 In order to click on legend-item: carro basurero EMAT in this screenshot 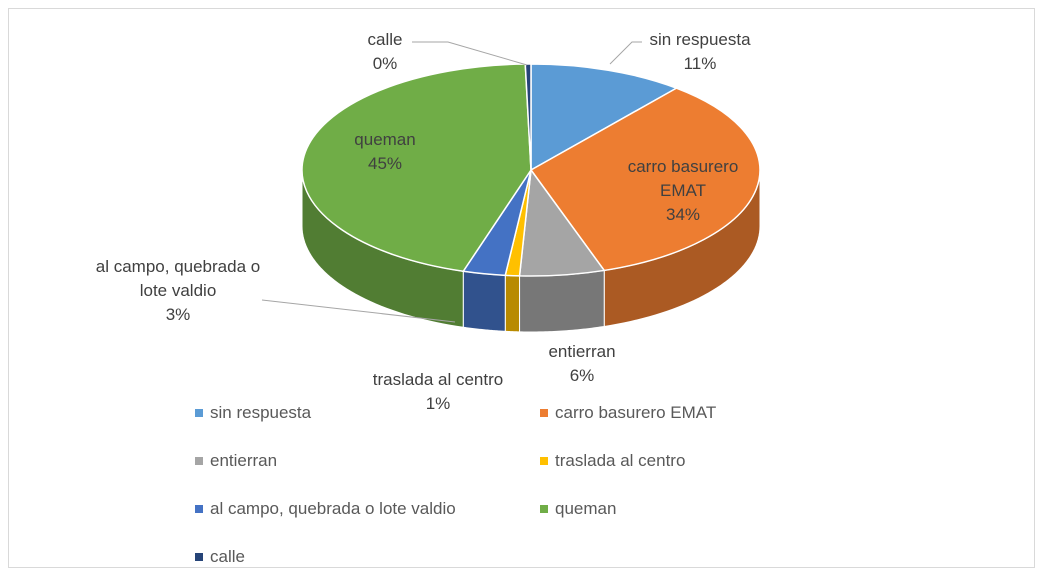, I will do `click(628, 413)`.